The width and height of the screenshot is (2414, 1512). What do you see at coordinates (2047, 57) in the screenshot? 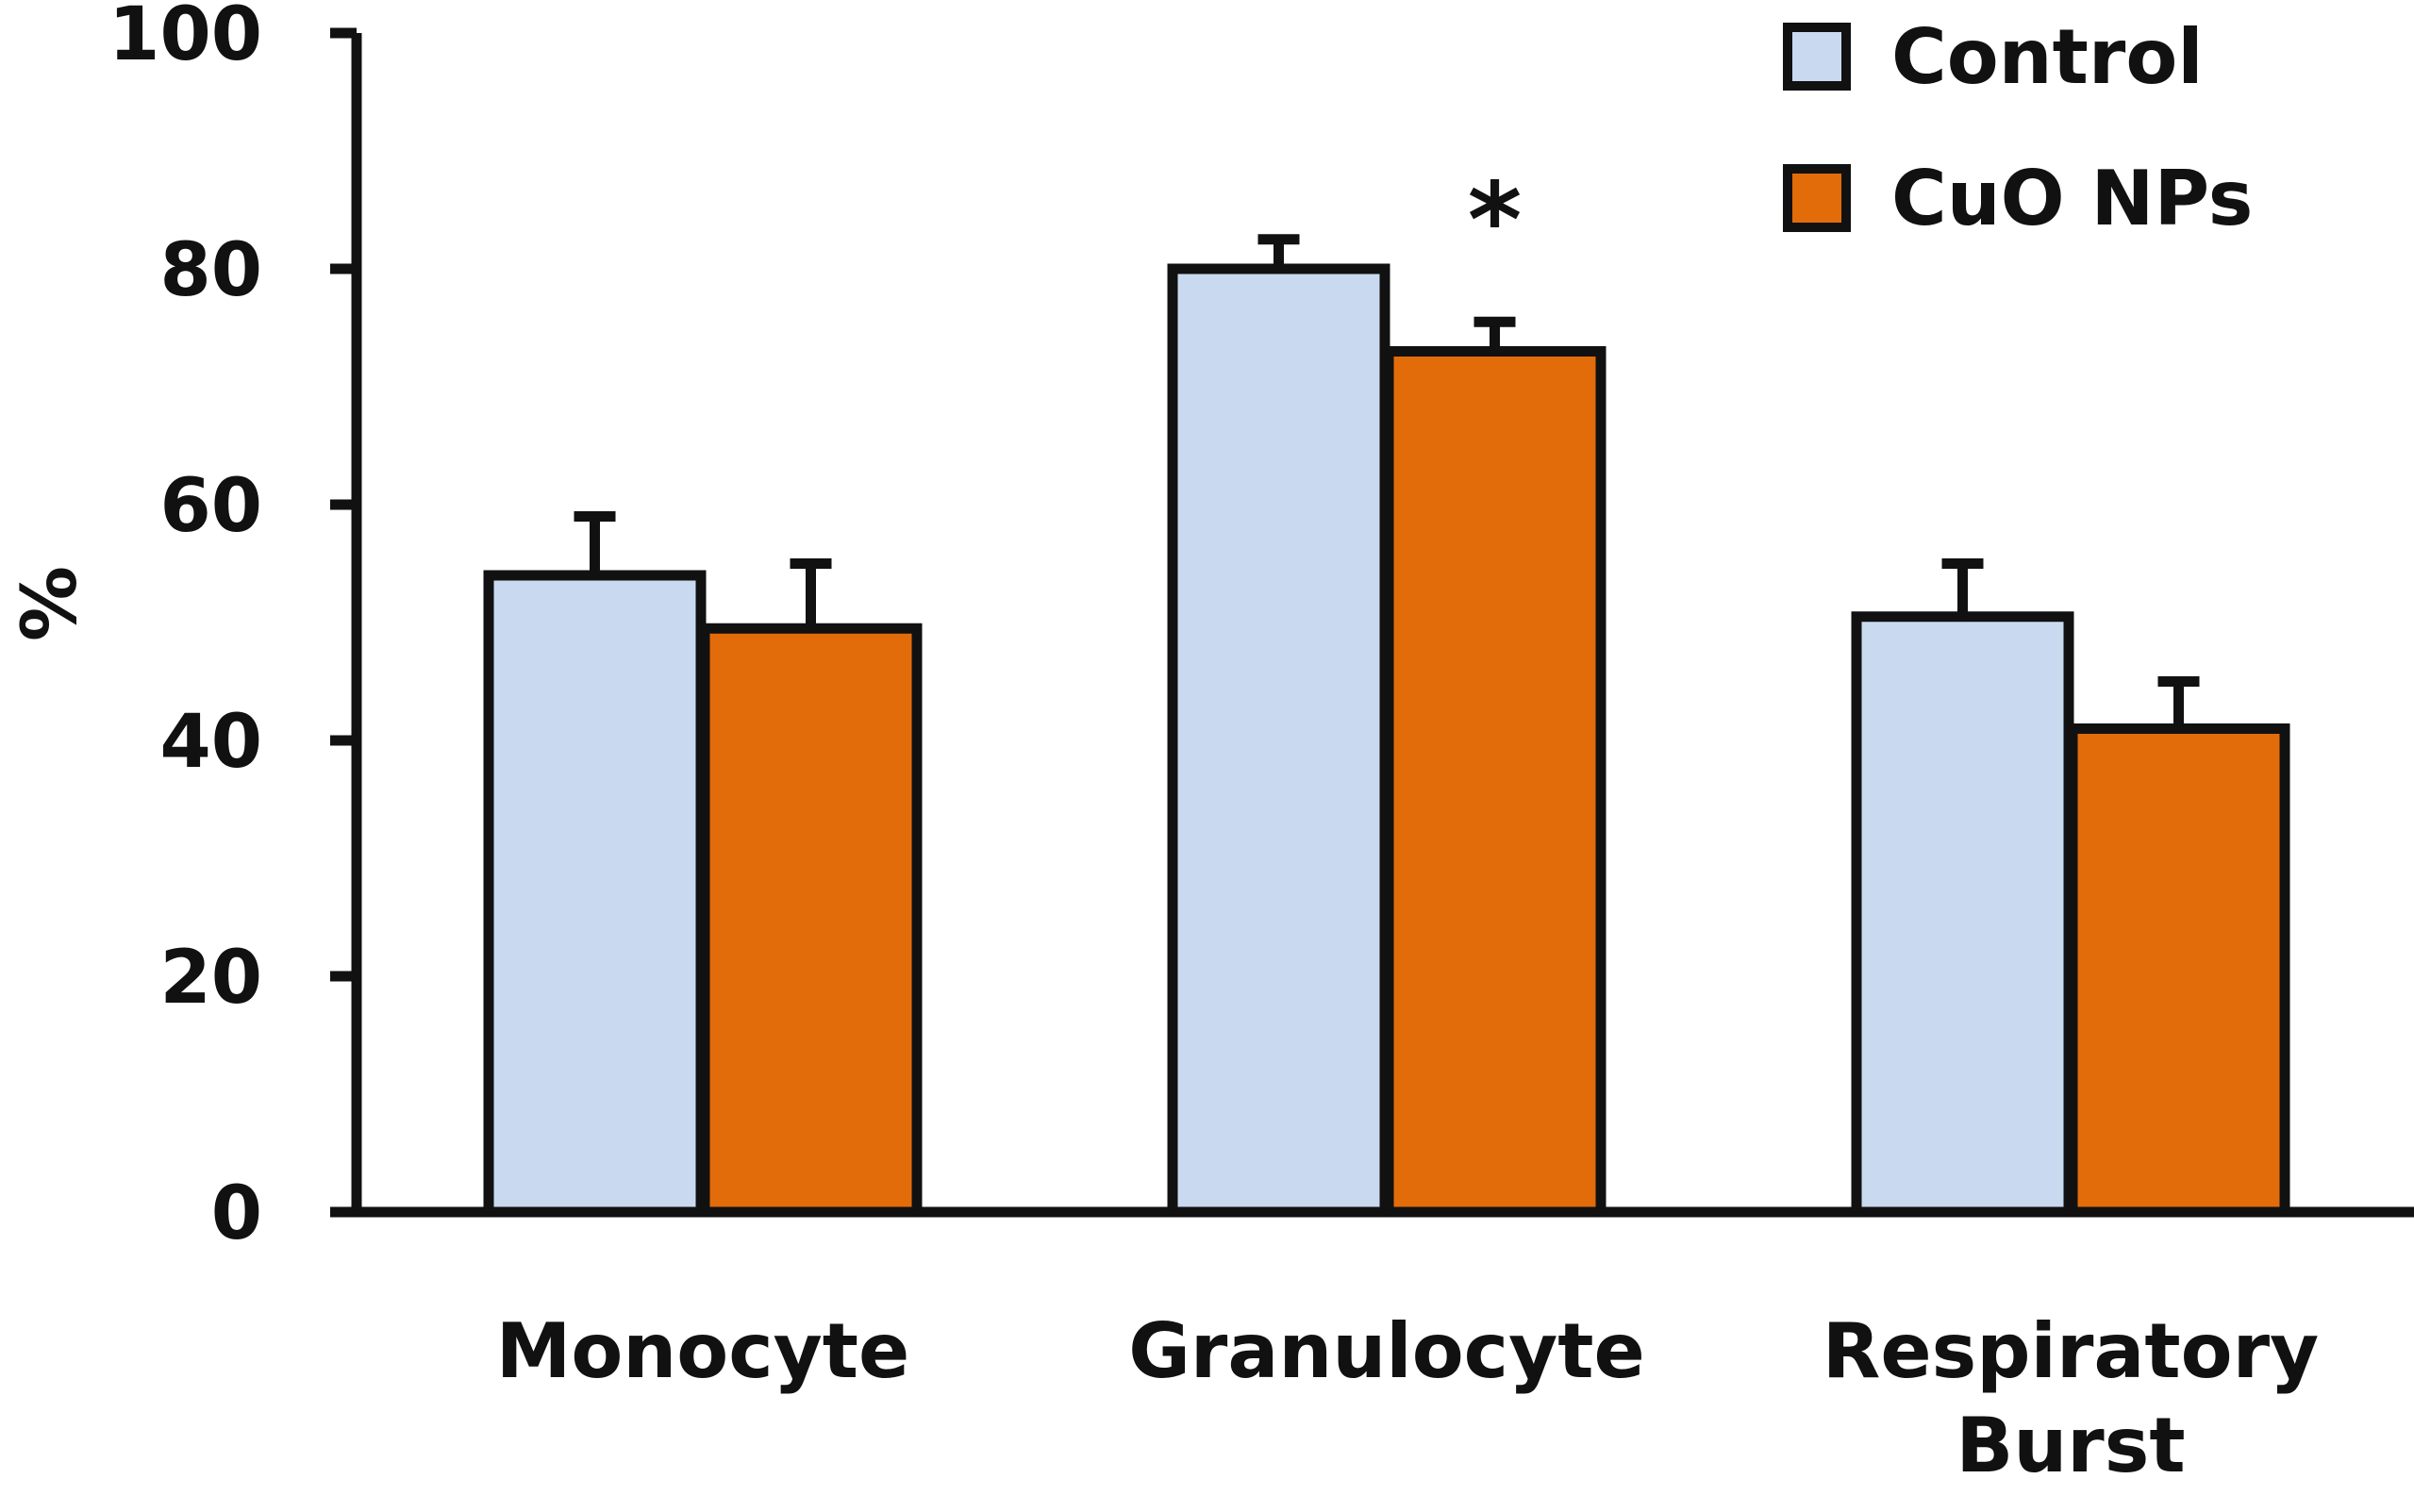
I see `legend-label: Control` at bounding box center [2047, 57].